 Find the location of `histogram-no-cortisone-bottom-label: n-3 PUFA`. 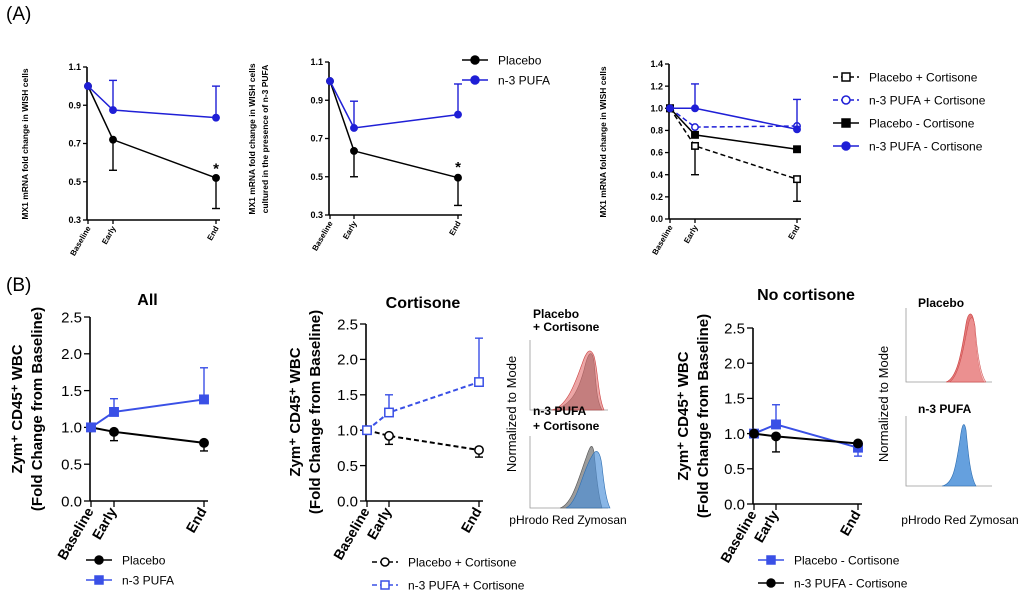

histogram-no-cortisone-bottom-label: n-3 PUFA is located at coordinates (945, 409).